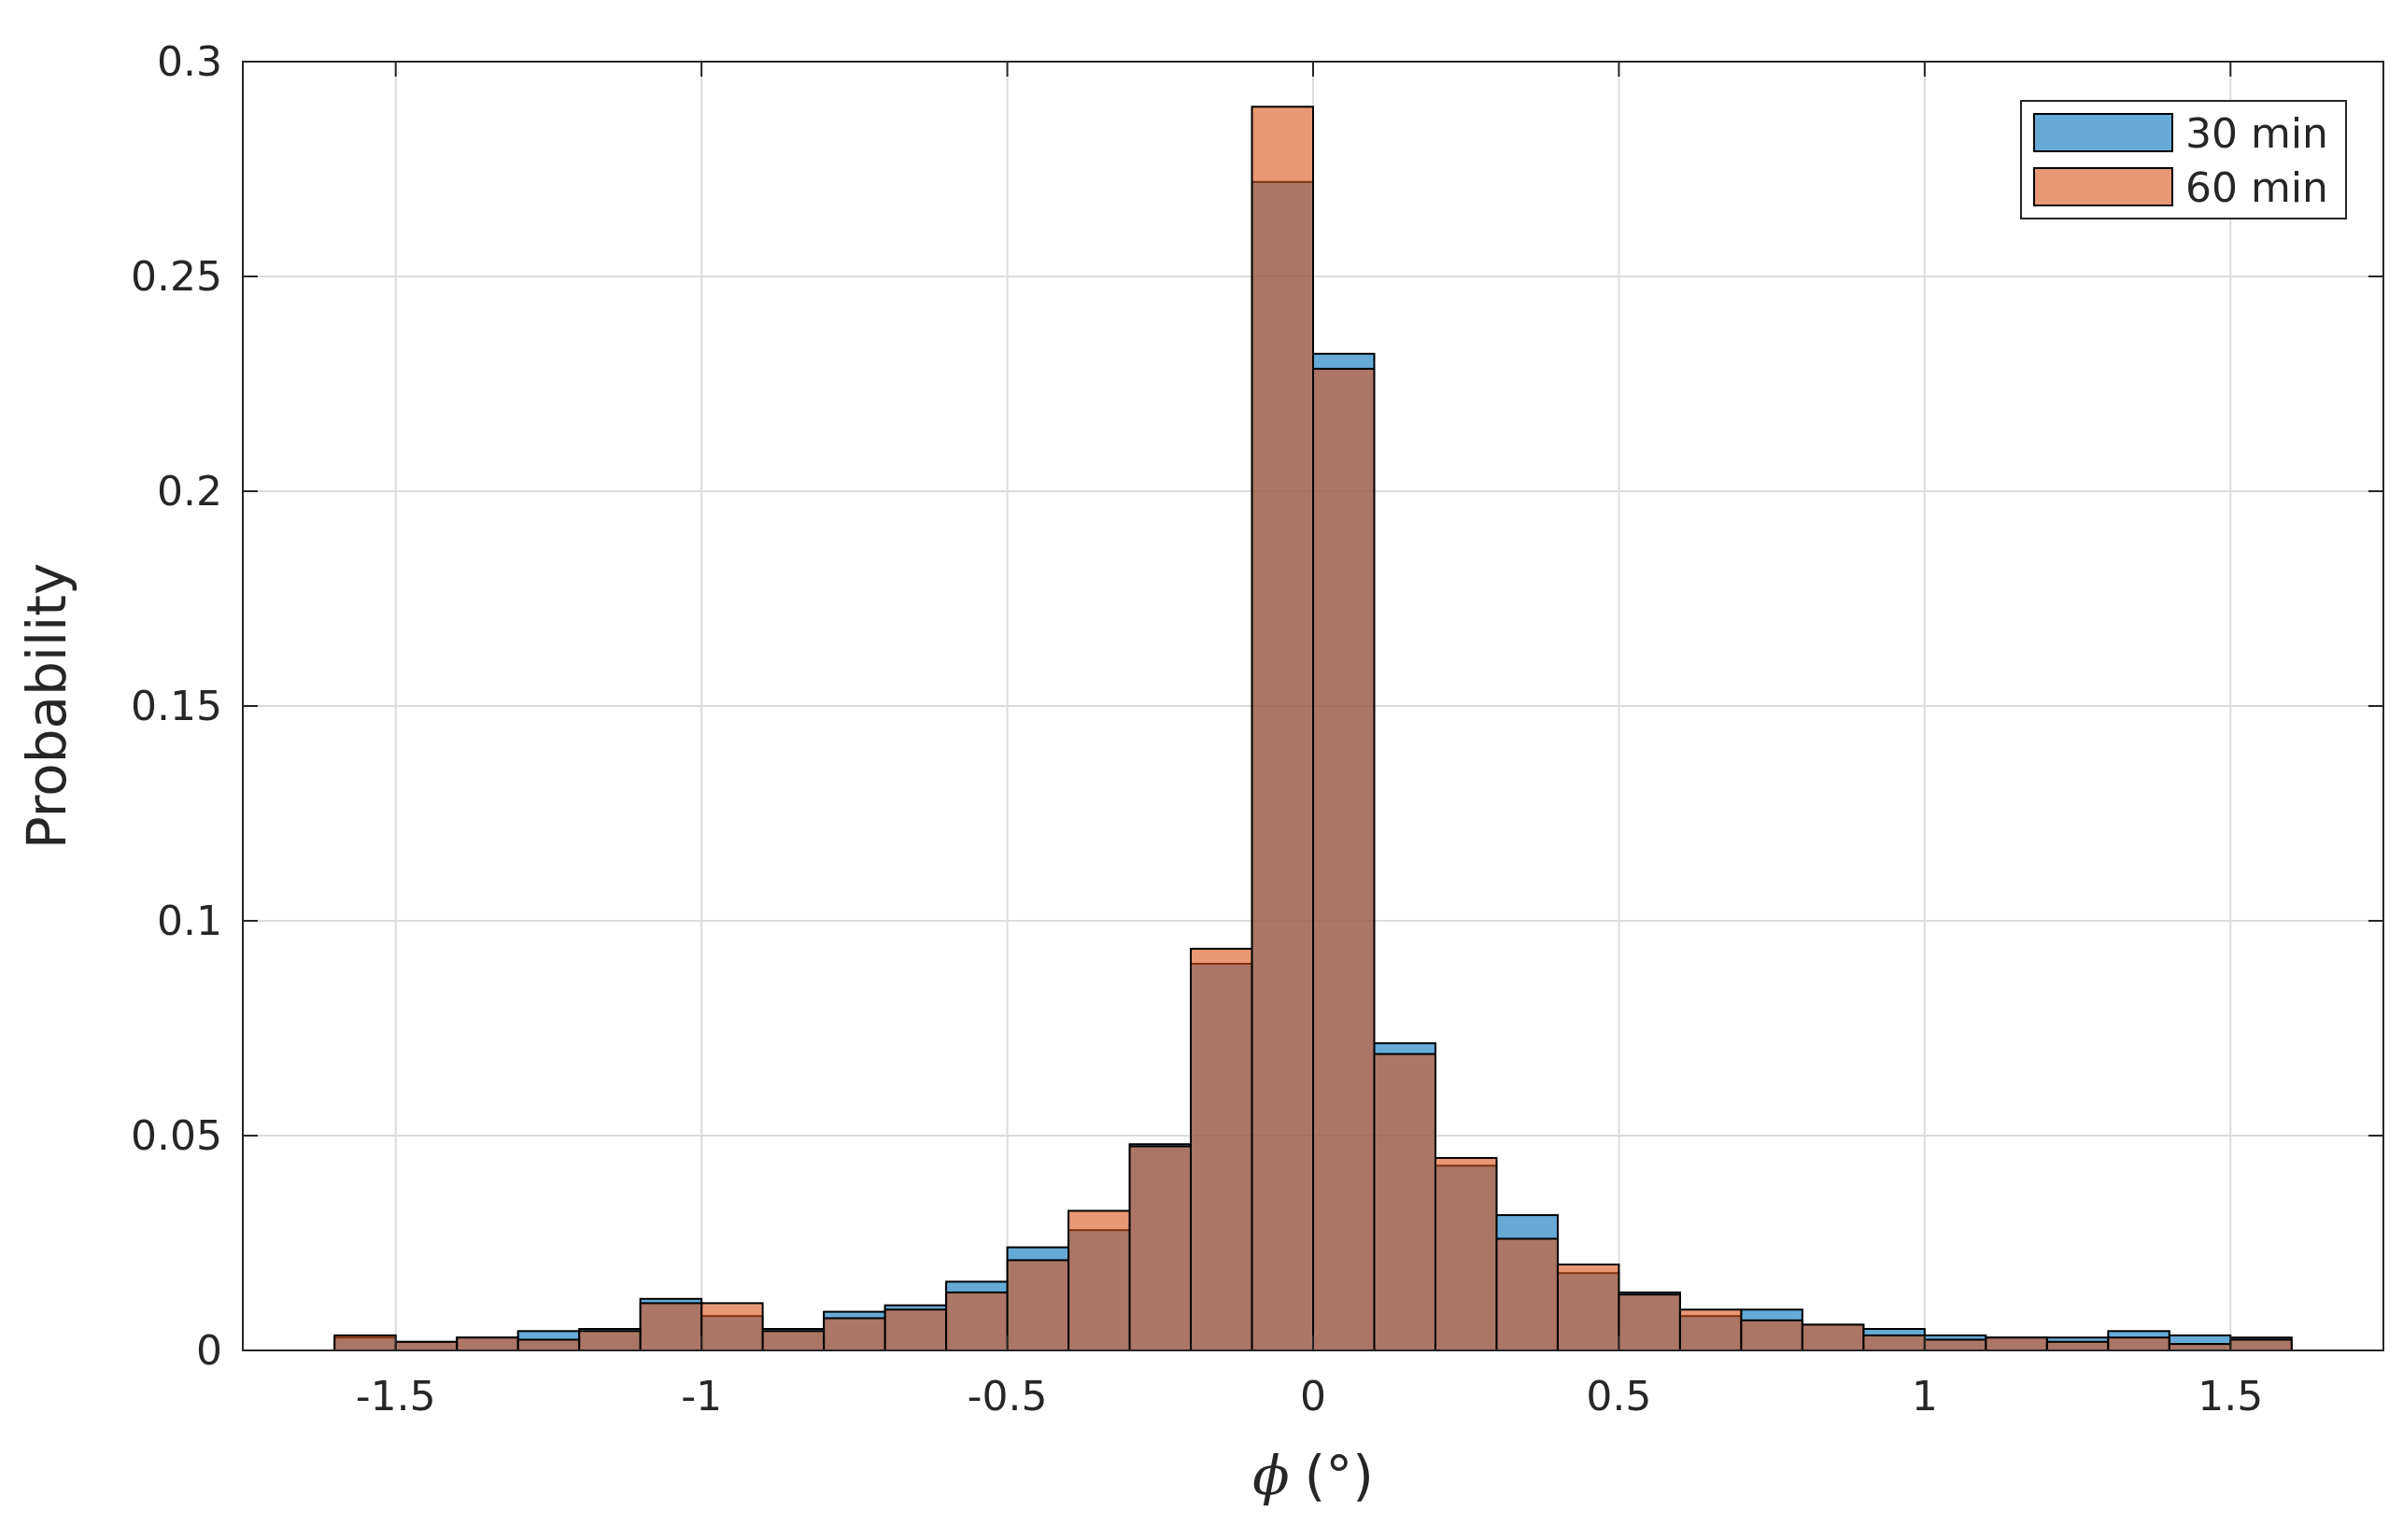 This screenshot has height=1540, width=2403. I want to click on legend-label-60-min: 60 min, so click(2256, 188).